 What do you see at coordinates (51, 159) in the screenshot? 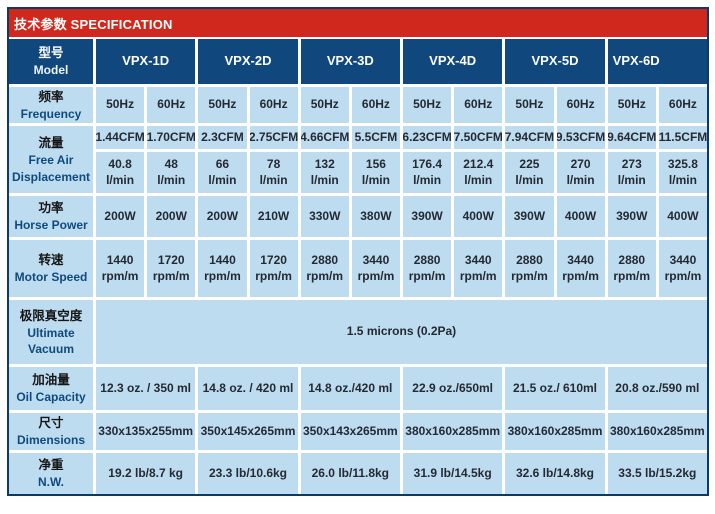
I see `flow-row-label: 流量 Free Air Displacement` at bounding box center [51, 159].